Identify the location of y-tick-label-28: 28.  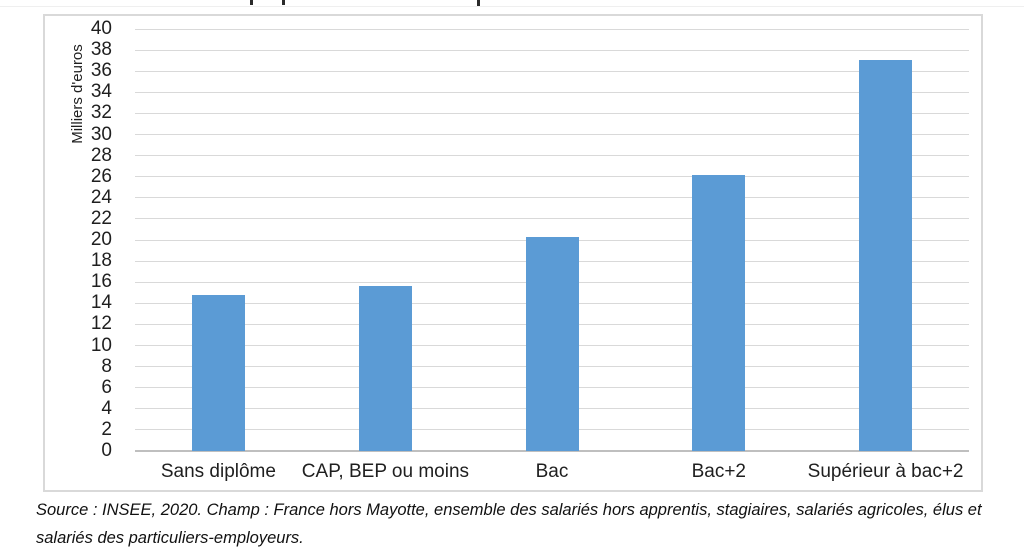
(101, 155).